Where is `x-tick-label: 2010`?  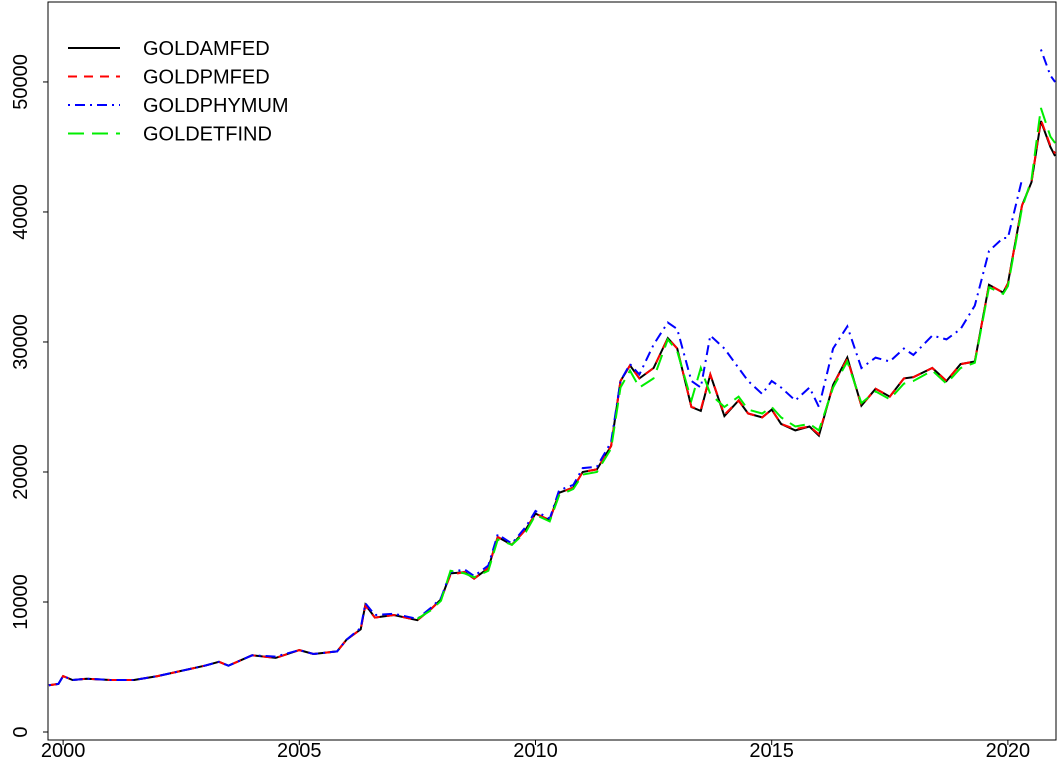 x-tick-label: 2010 is located at coordinates (535, 750).